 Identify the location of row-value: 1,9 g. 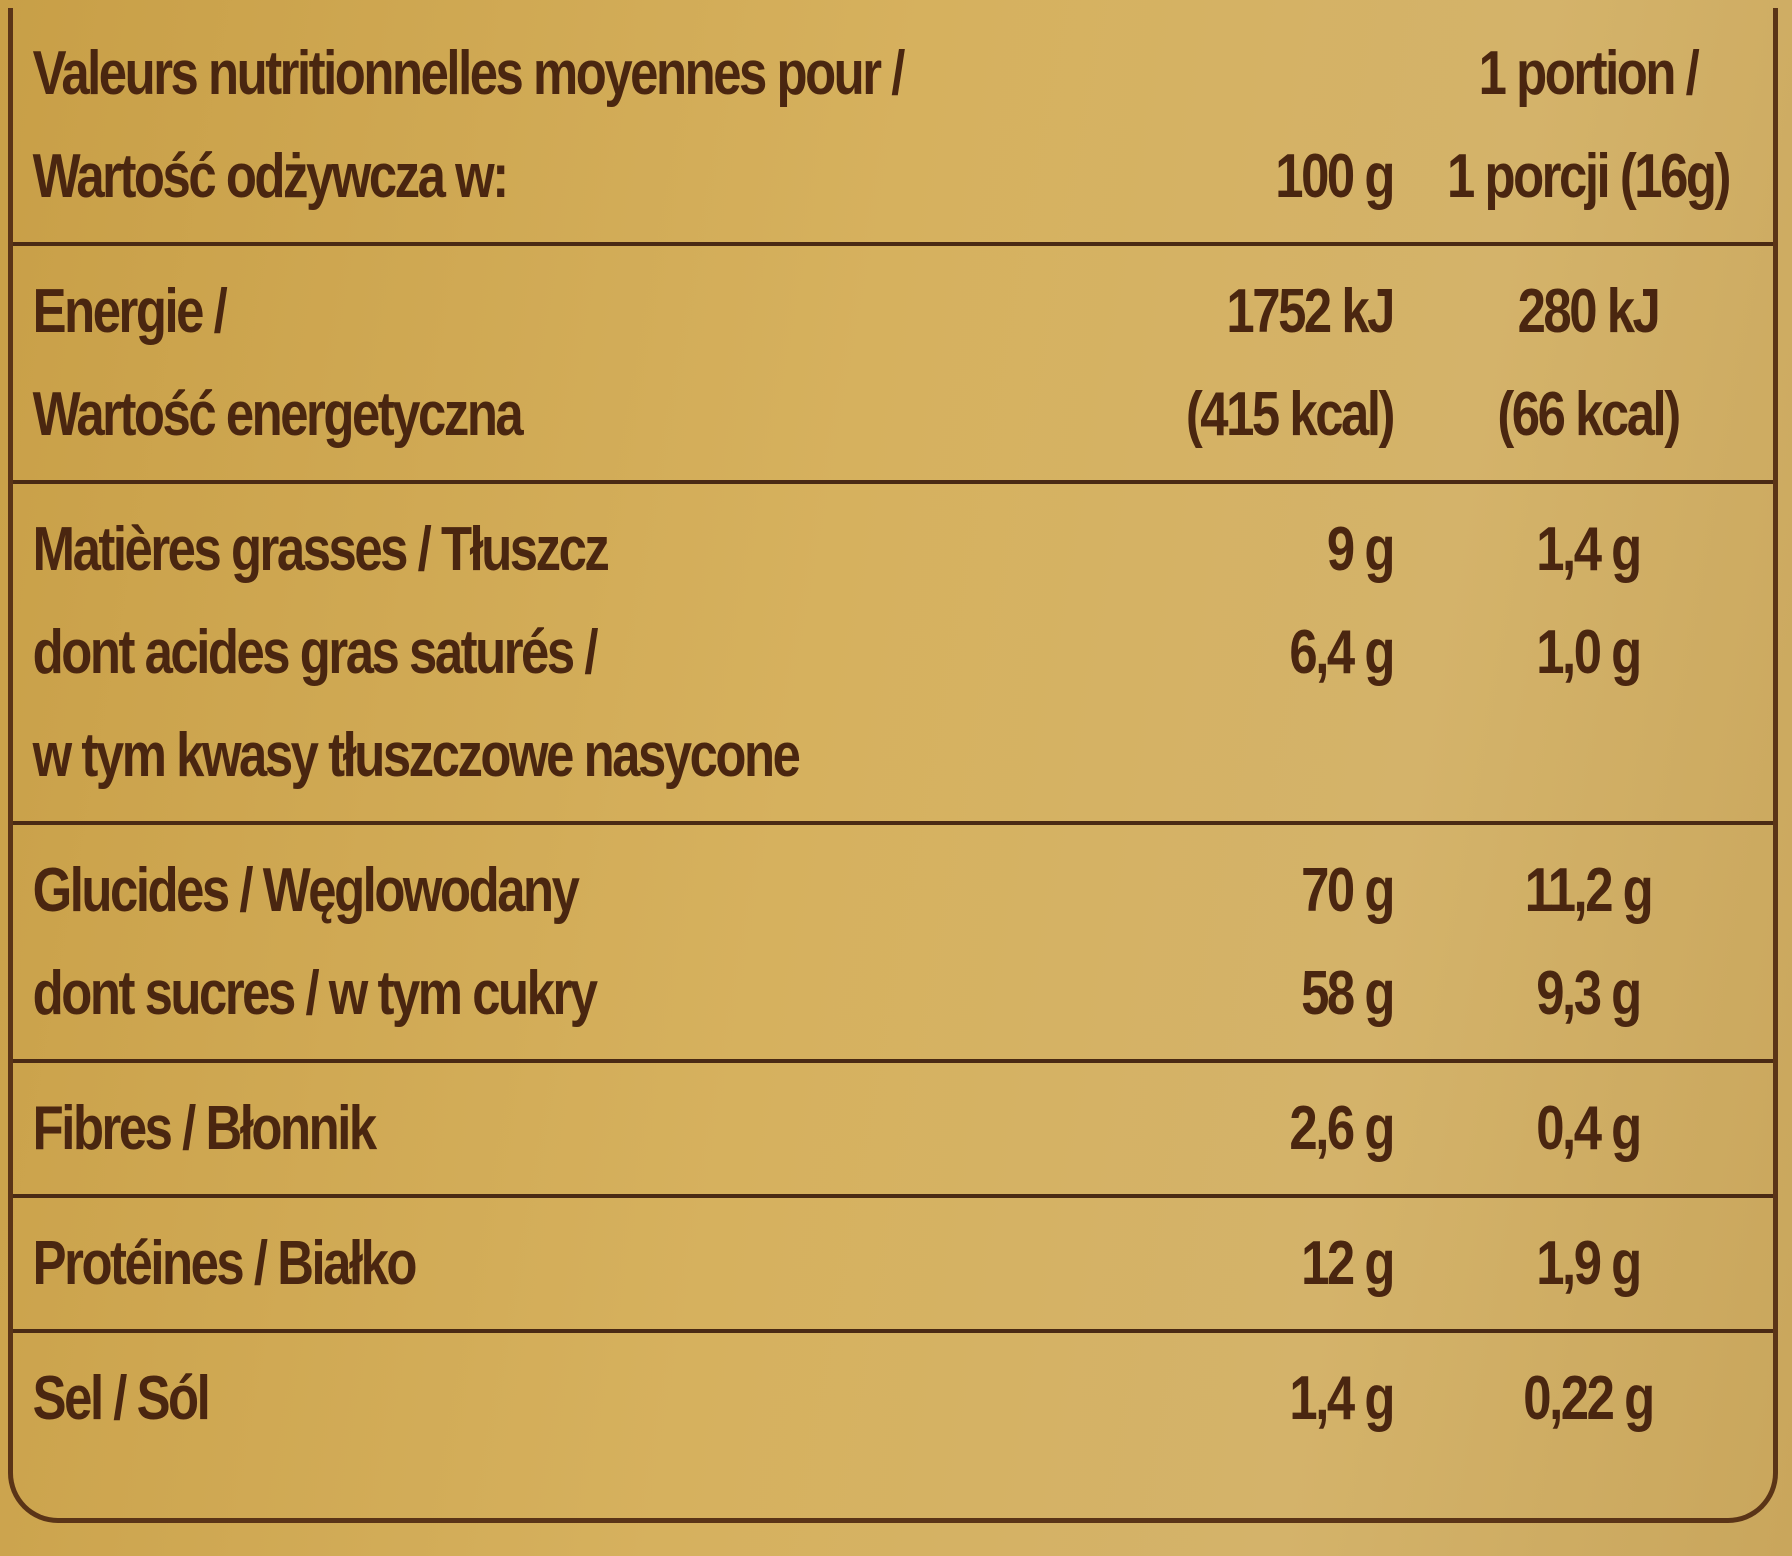
(1589, 1263).